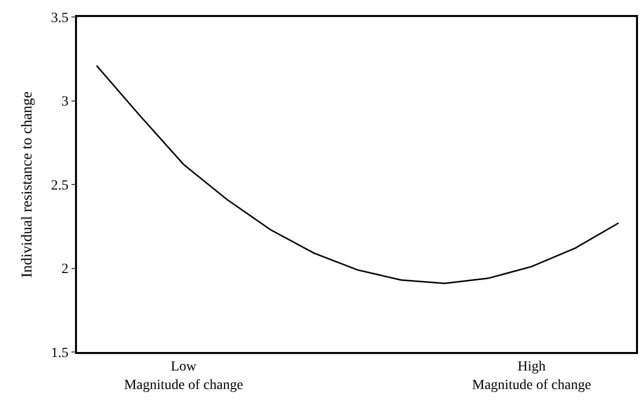 The image size is (640, 415). What do you see at coordinates (59, 353) in the screenshot?
I see `y-tick-label: 1.5` at bounding box center [59, 353].